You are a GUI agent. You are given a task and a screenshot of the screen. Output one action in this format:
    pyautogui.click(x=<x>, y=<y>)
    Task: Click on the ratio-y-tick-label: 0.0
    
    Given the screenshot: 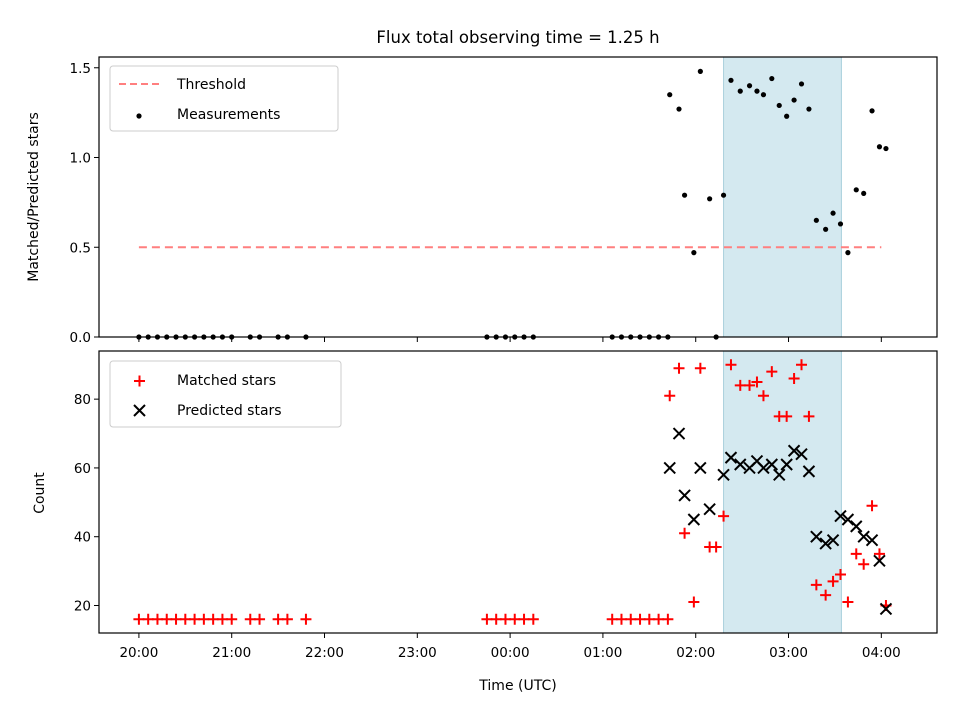 What is the action you would take?
    pyautogui.click(x=80, y=338)
    